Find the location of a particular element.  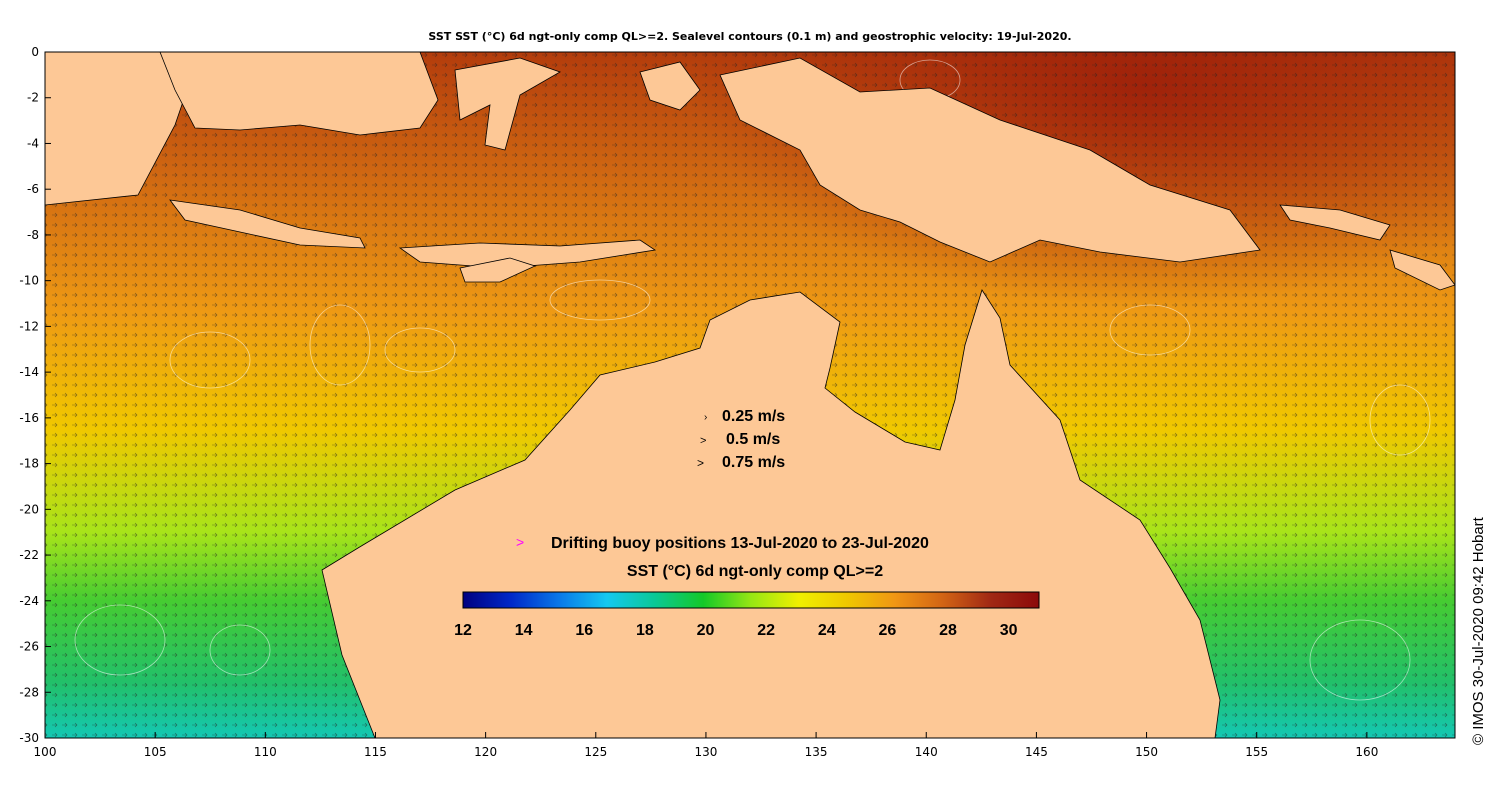

x-tick-label-0: 100 is located at coordinates (45, 752).